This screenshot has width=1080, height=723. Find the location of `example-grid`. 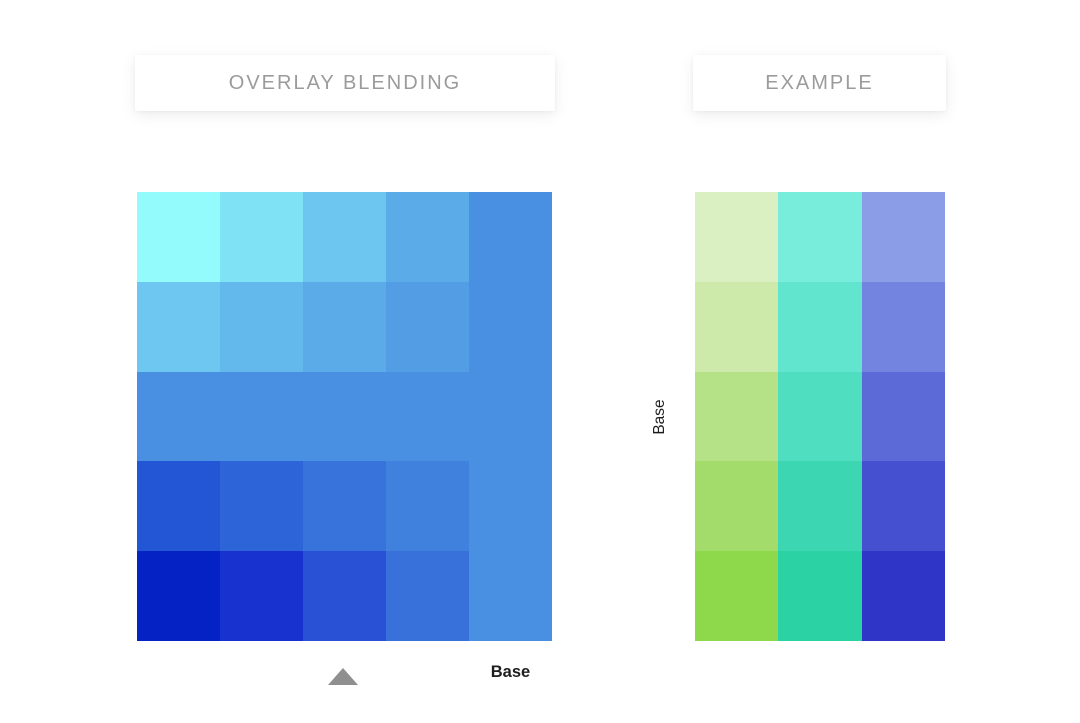

example-grid is located at coordinates (820, 416).